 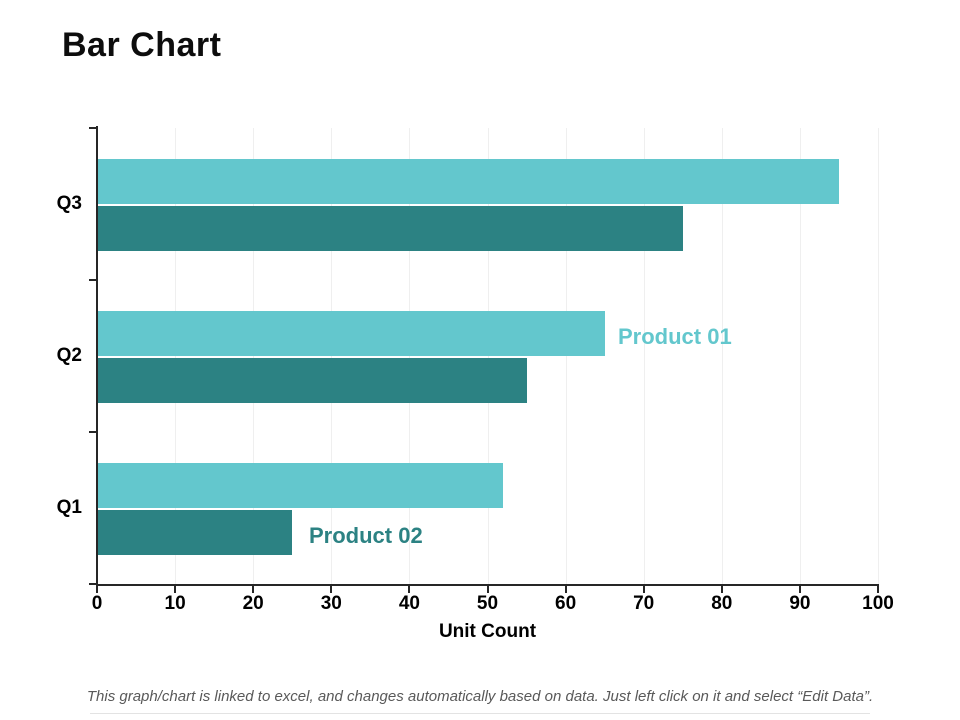 I want to click on x-tick-label-100: 100, so click(x=878, y=603).